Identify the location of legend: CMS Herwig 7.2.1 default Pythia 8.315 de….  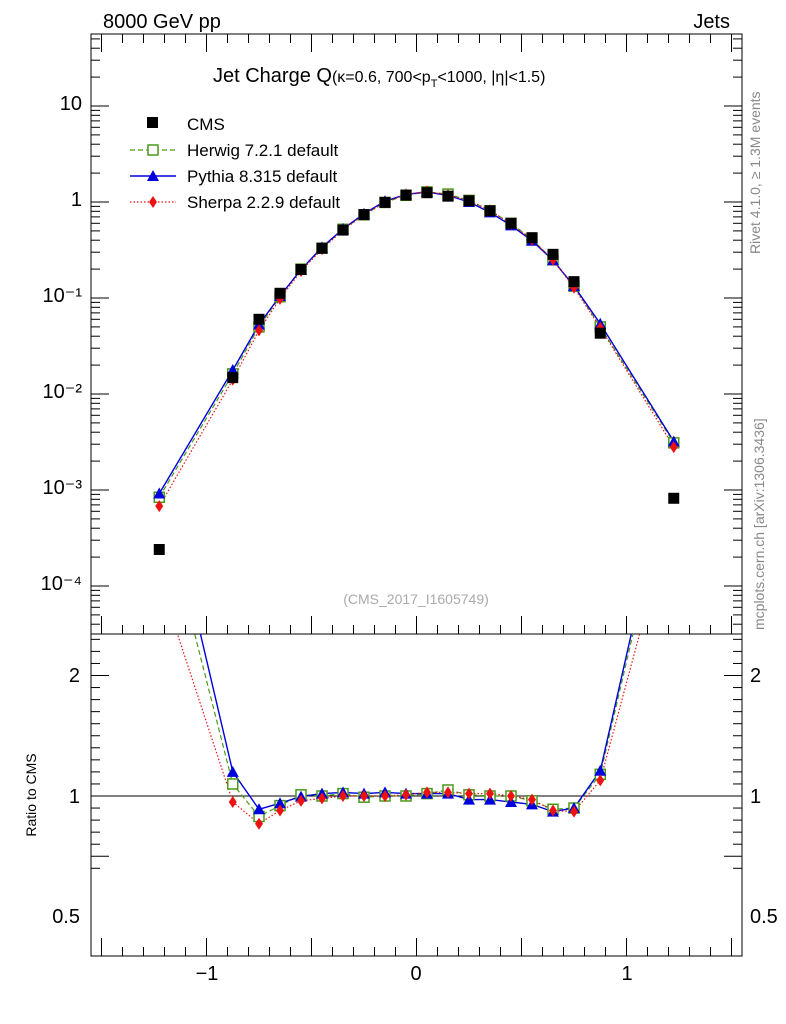
(235, 163).